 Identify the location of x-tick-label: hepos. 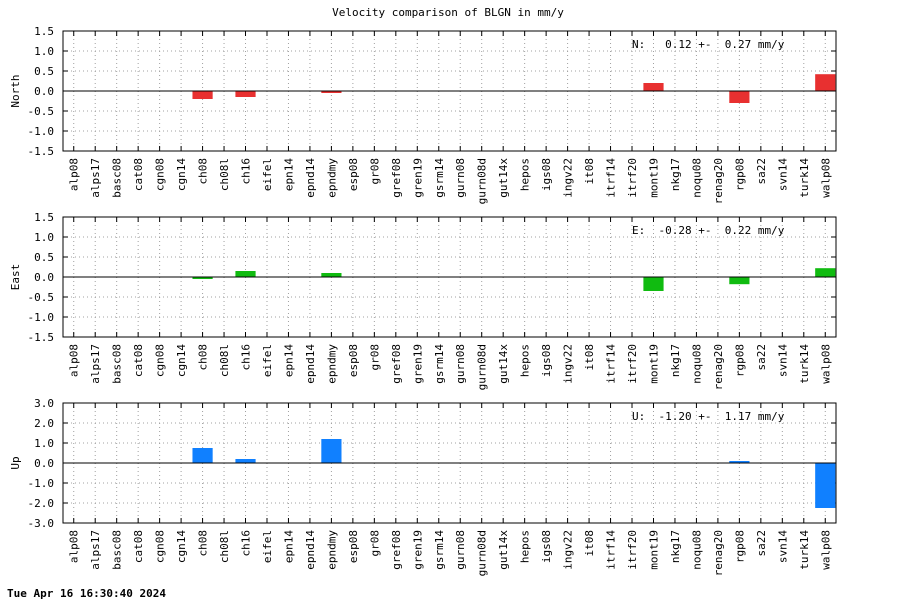
(525, 546).